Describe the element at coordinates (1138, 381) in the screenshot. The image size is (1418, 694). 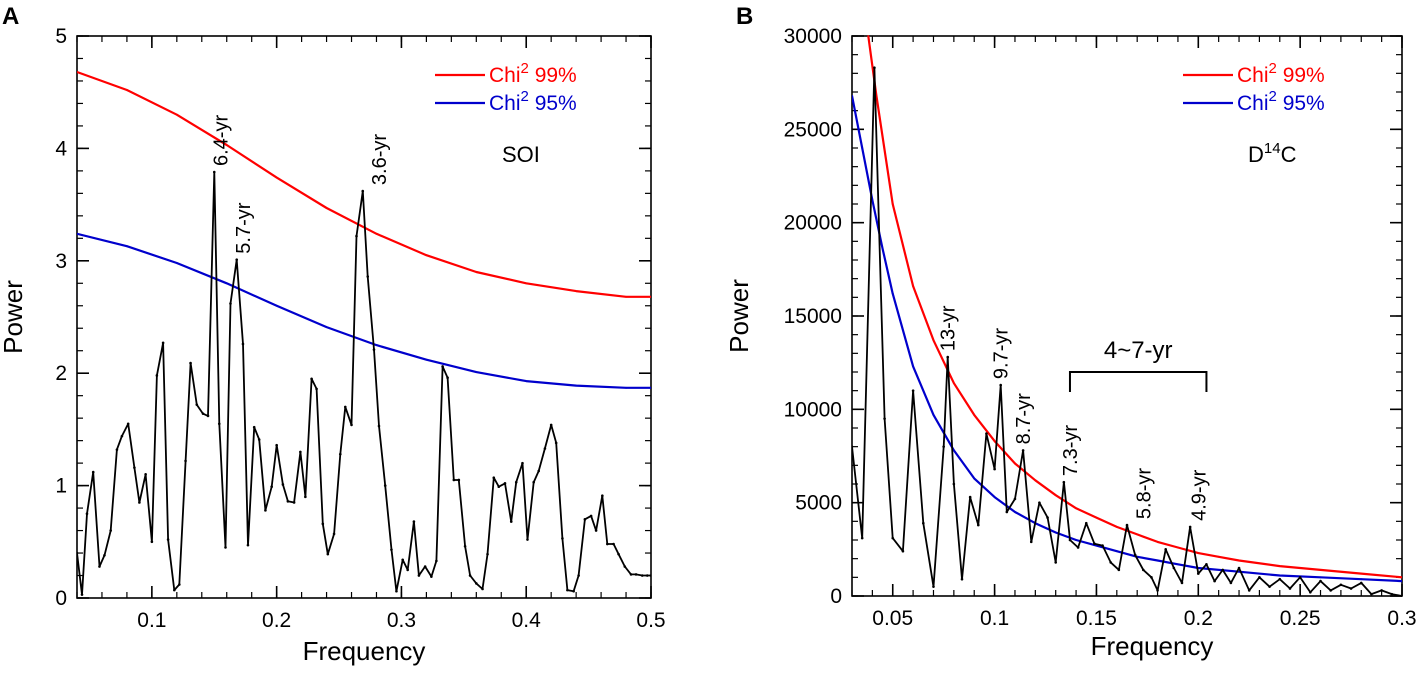
I see `panel-b-bracket` at that location.